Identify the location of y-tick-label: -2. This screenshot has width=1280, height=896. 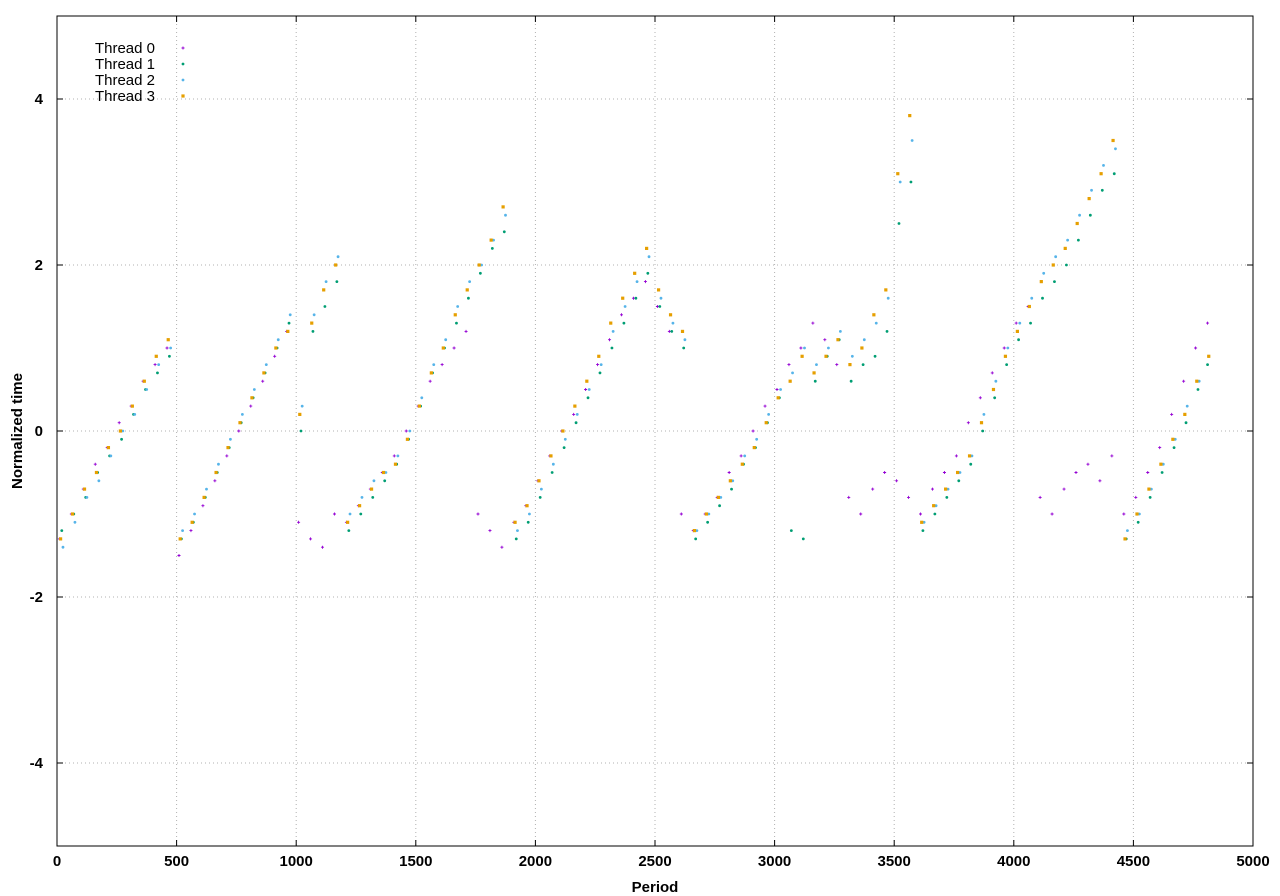
(36, 597).